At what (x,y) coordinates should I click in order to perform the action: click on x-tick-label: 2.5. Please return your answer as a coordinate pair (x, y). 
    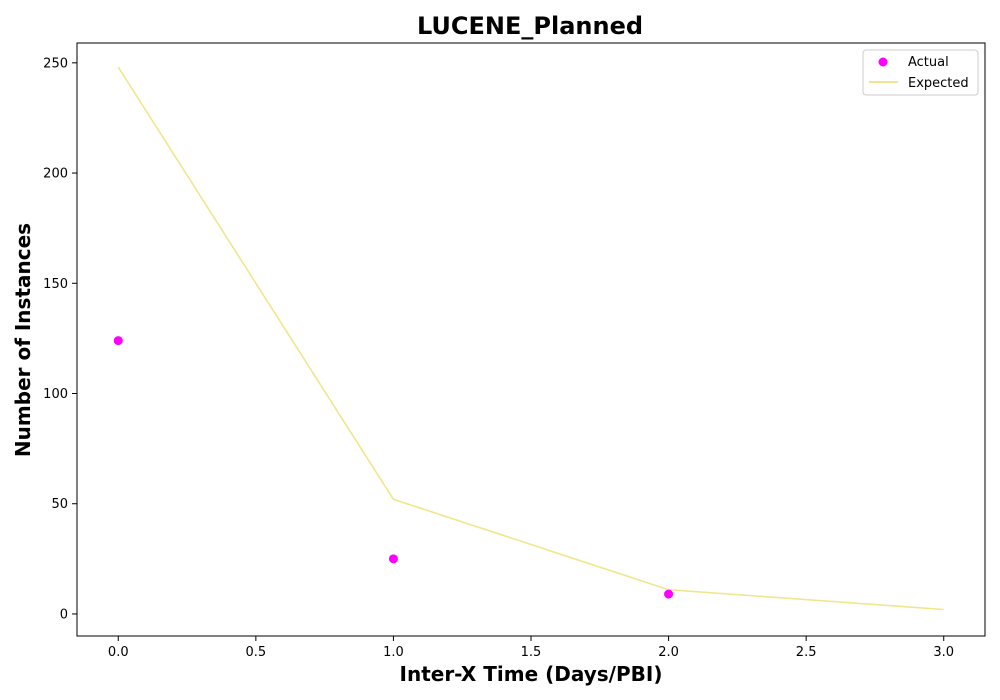
    Looking at the image, I should click on (806, 652).